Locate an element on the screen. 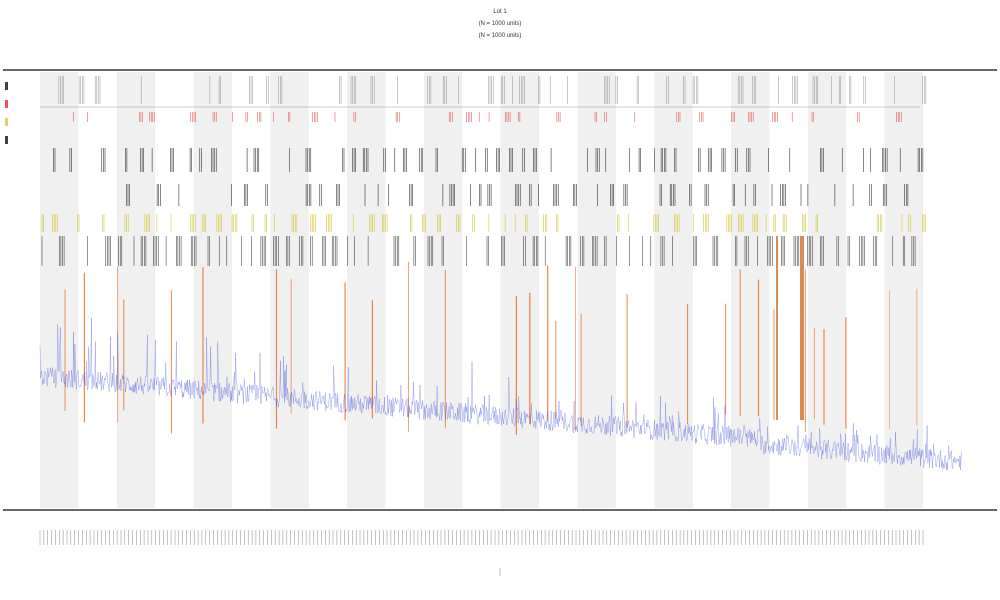 The width and height of the screenshot is (1000, 600). chart-subtitle-2: (N = 1000 units) is located at coordinates (500, 36).